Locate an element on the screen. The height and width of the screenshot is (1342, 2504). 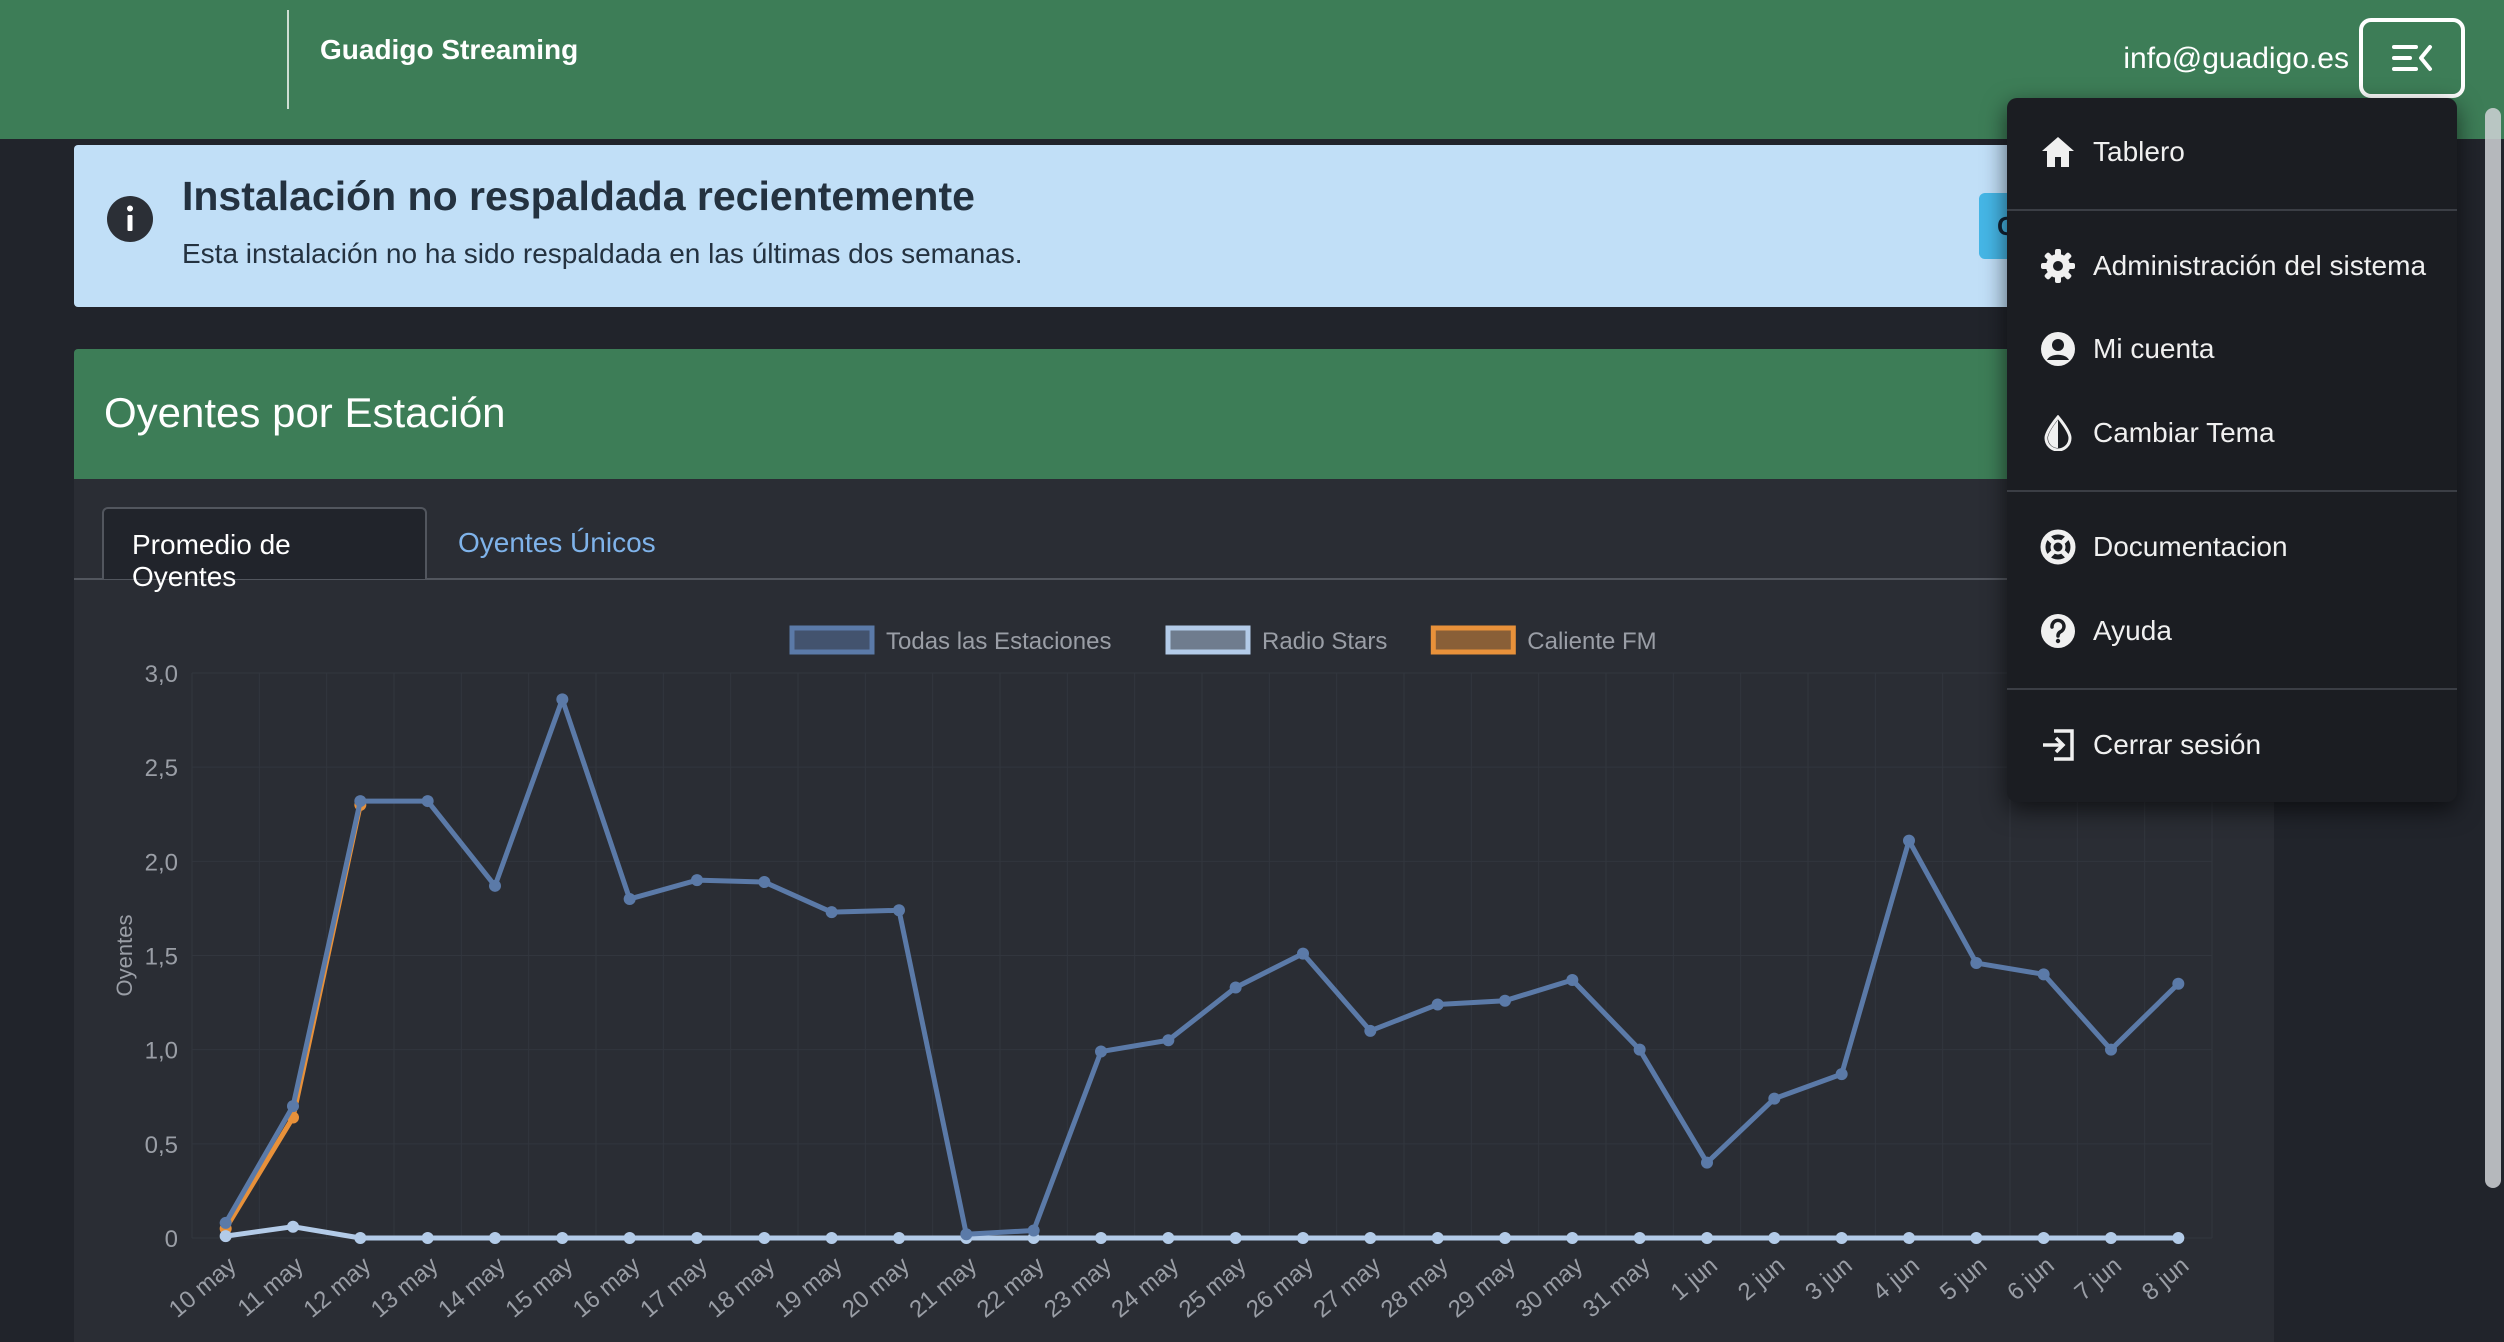
x-tick-label: 26 may is located at coordinates (1280, 1287).